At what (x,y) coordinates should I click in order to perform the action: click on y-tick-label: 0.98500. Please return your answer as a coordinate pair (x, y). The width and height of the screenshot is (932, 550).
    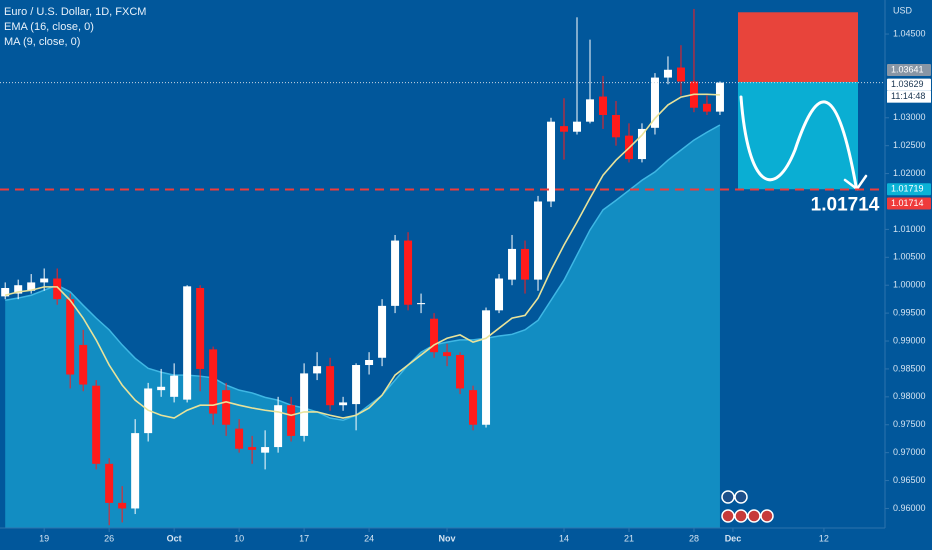
    Looking at the image, I should click on (909, 368).